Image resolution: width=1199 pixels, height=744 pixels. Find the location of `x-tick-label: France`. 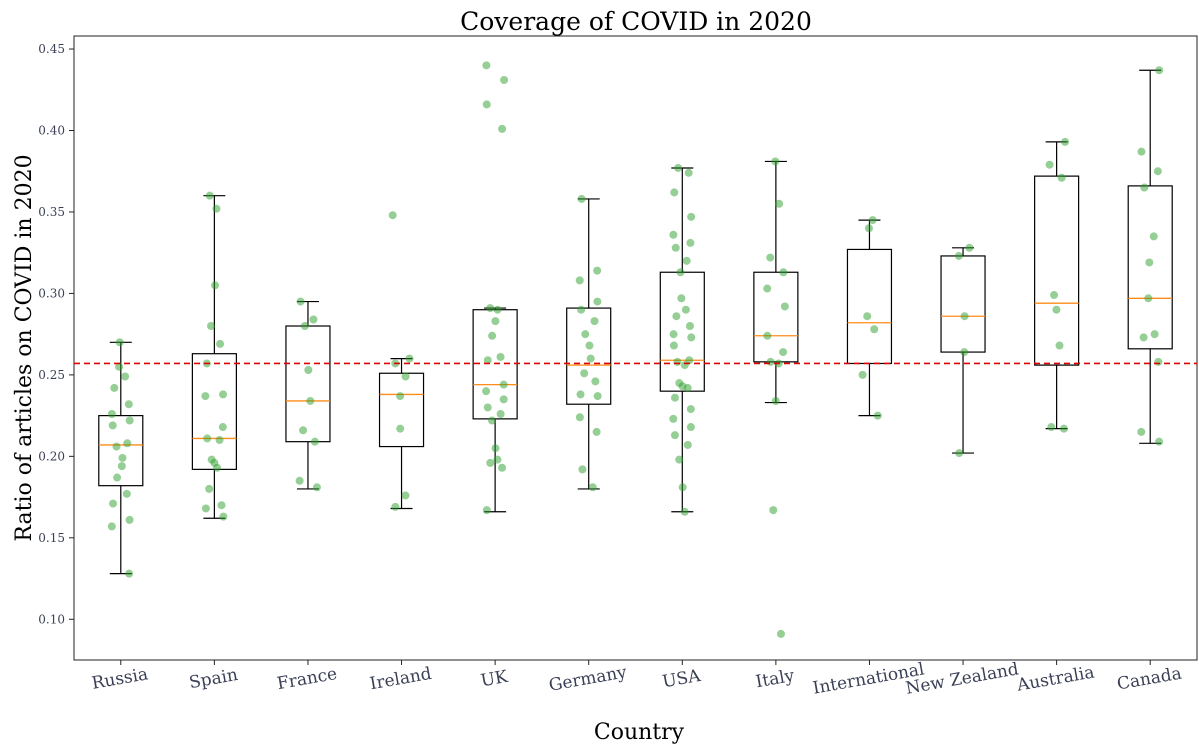

x-tick-label: France is located at coordinates (307, 679).